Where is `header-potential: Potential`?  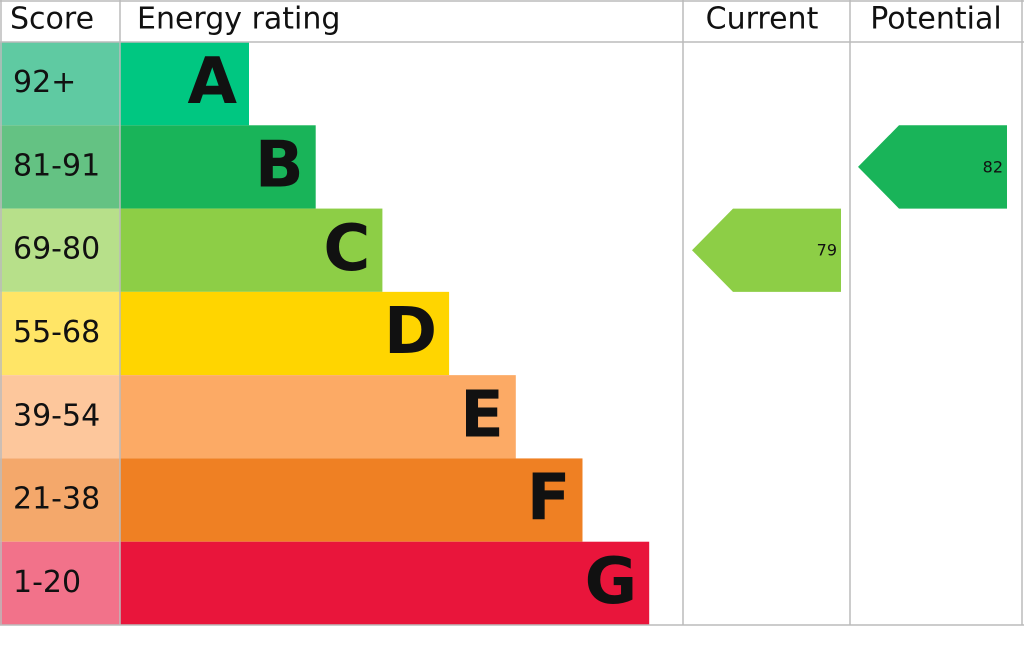
header-potential: Potential is located at coordinates (935, 19).